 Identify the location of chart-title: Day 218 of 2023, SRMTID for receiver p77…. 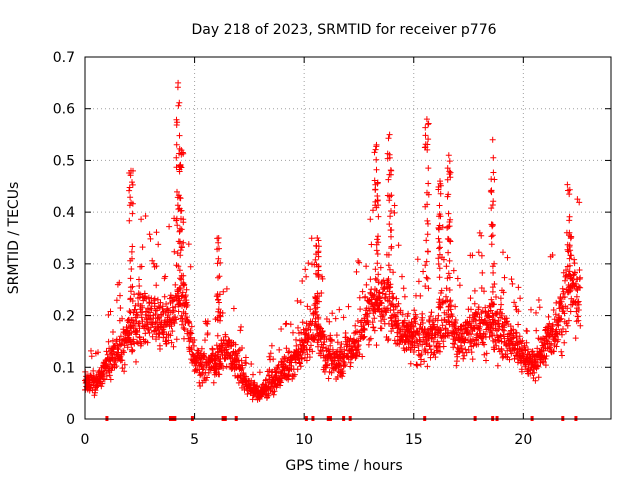
(343, 30).